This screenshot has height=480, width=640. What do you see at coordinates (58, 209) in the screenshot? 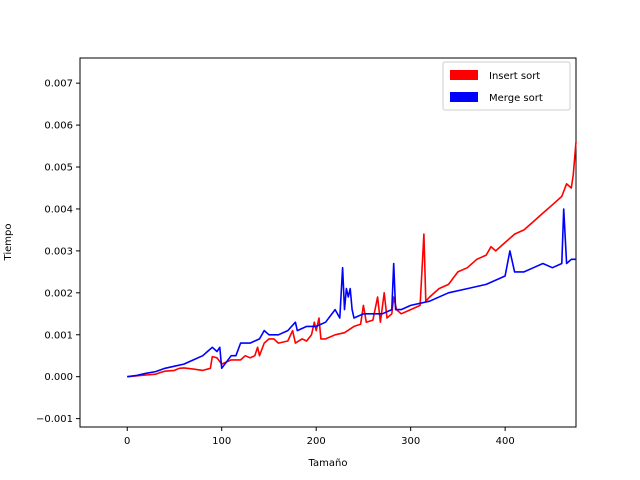
I see `y-tick-label: 0.004` at bounding box center [58, 209].